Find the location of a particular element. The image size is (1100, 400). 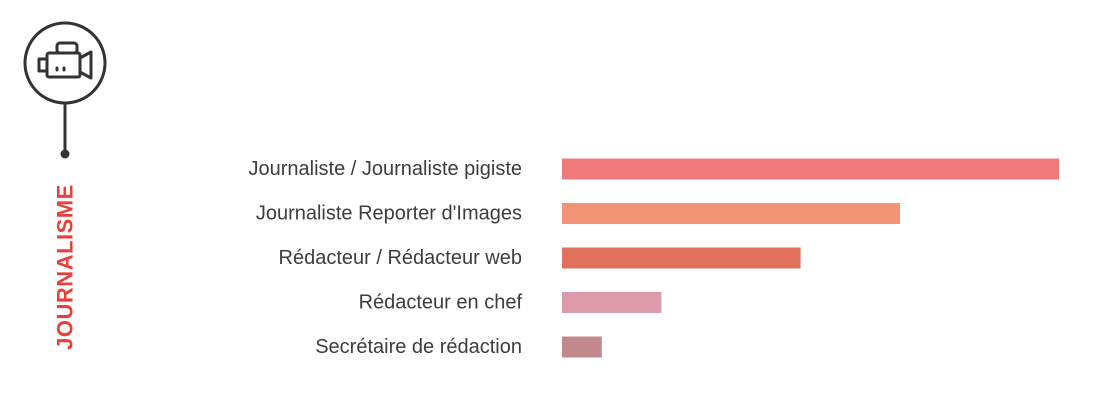

icon-circle is located at coordinates (65, 63).